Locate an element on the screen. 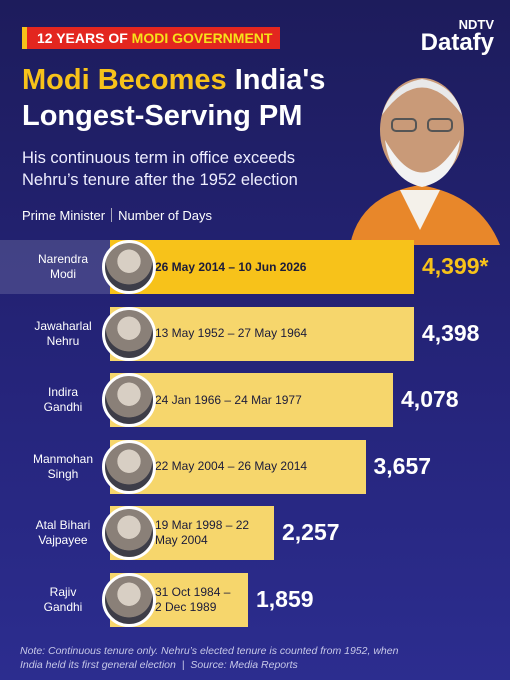 The height and width of the screenshot is (680, 510). portrait is located at coordinates (425, 161).